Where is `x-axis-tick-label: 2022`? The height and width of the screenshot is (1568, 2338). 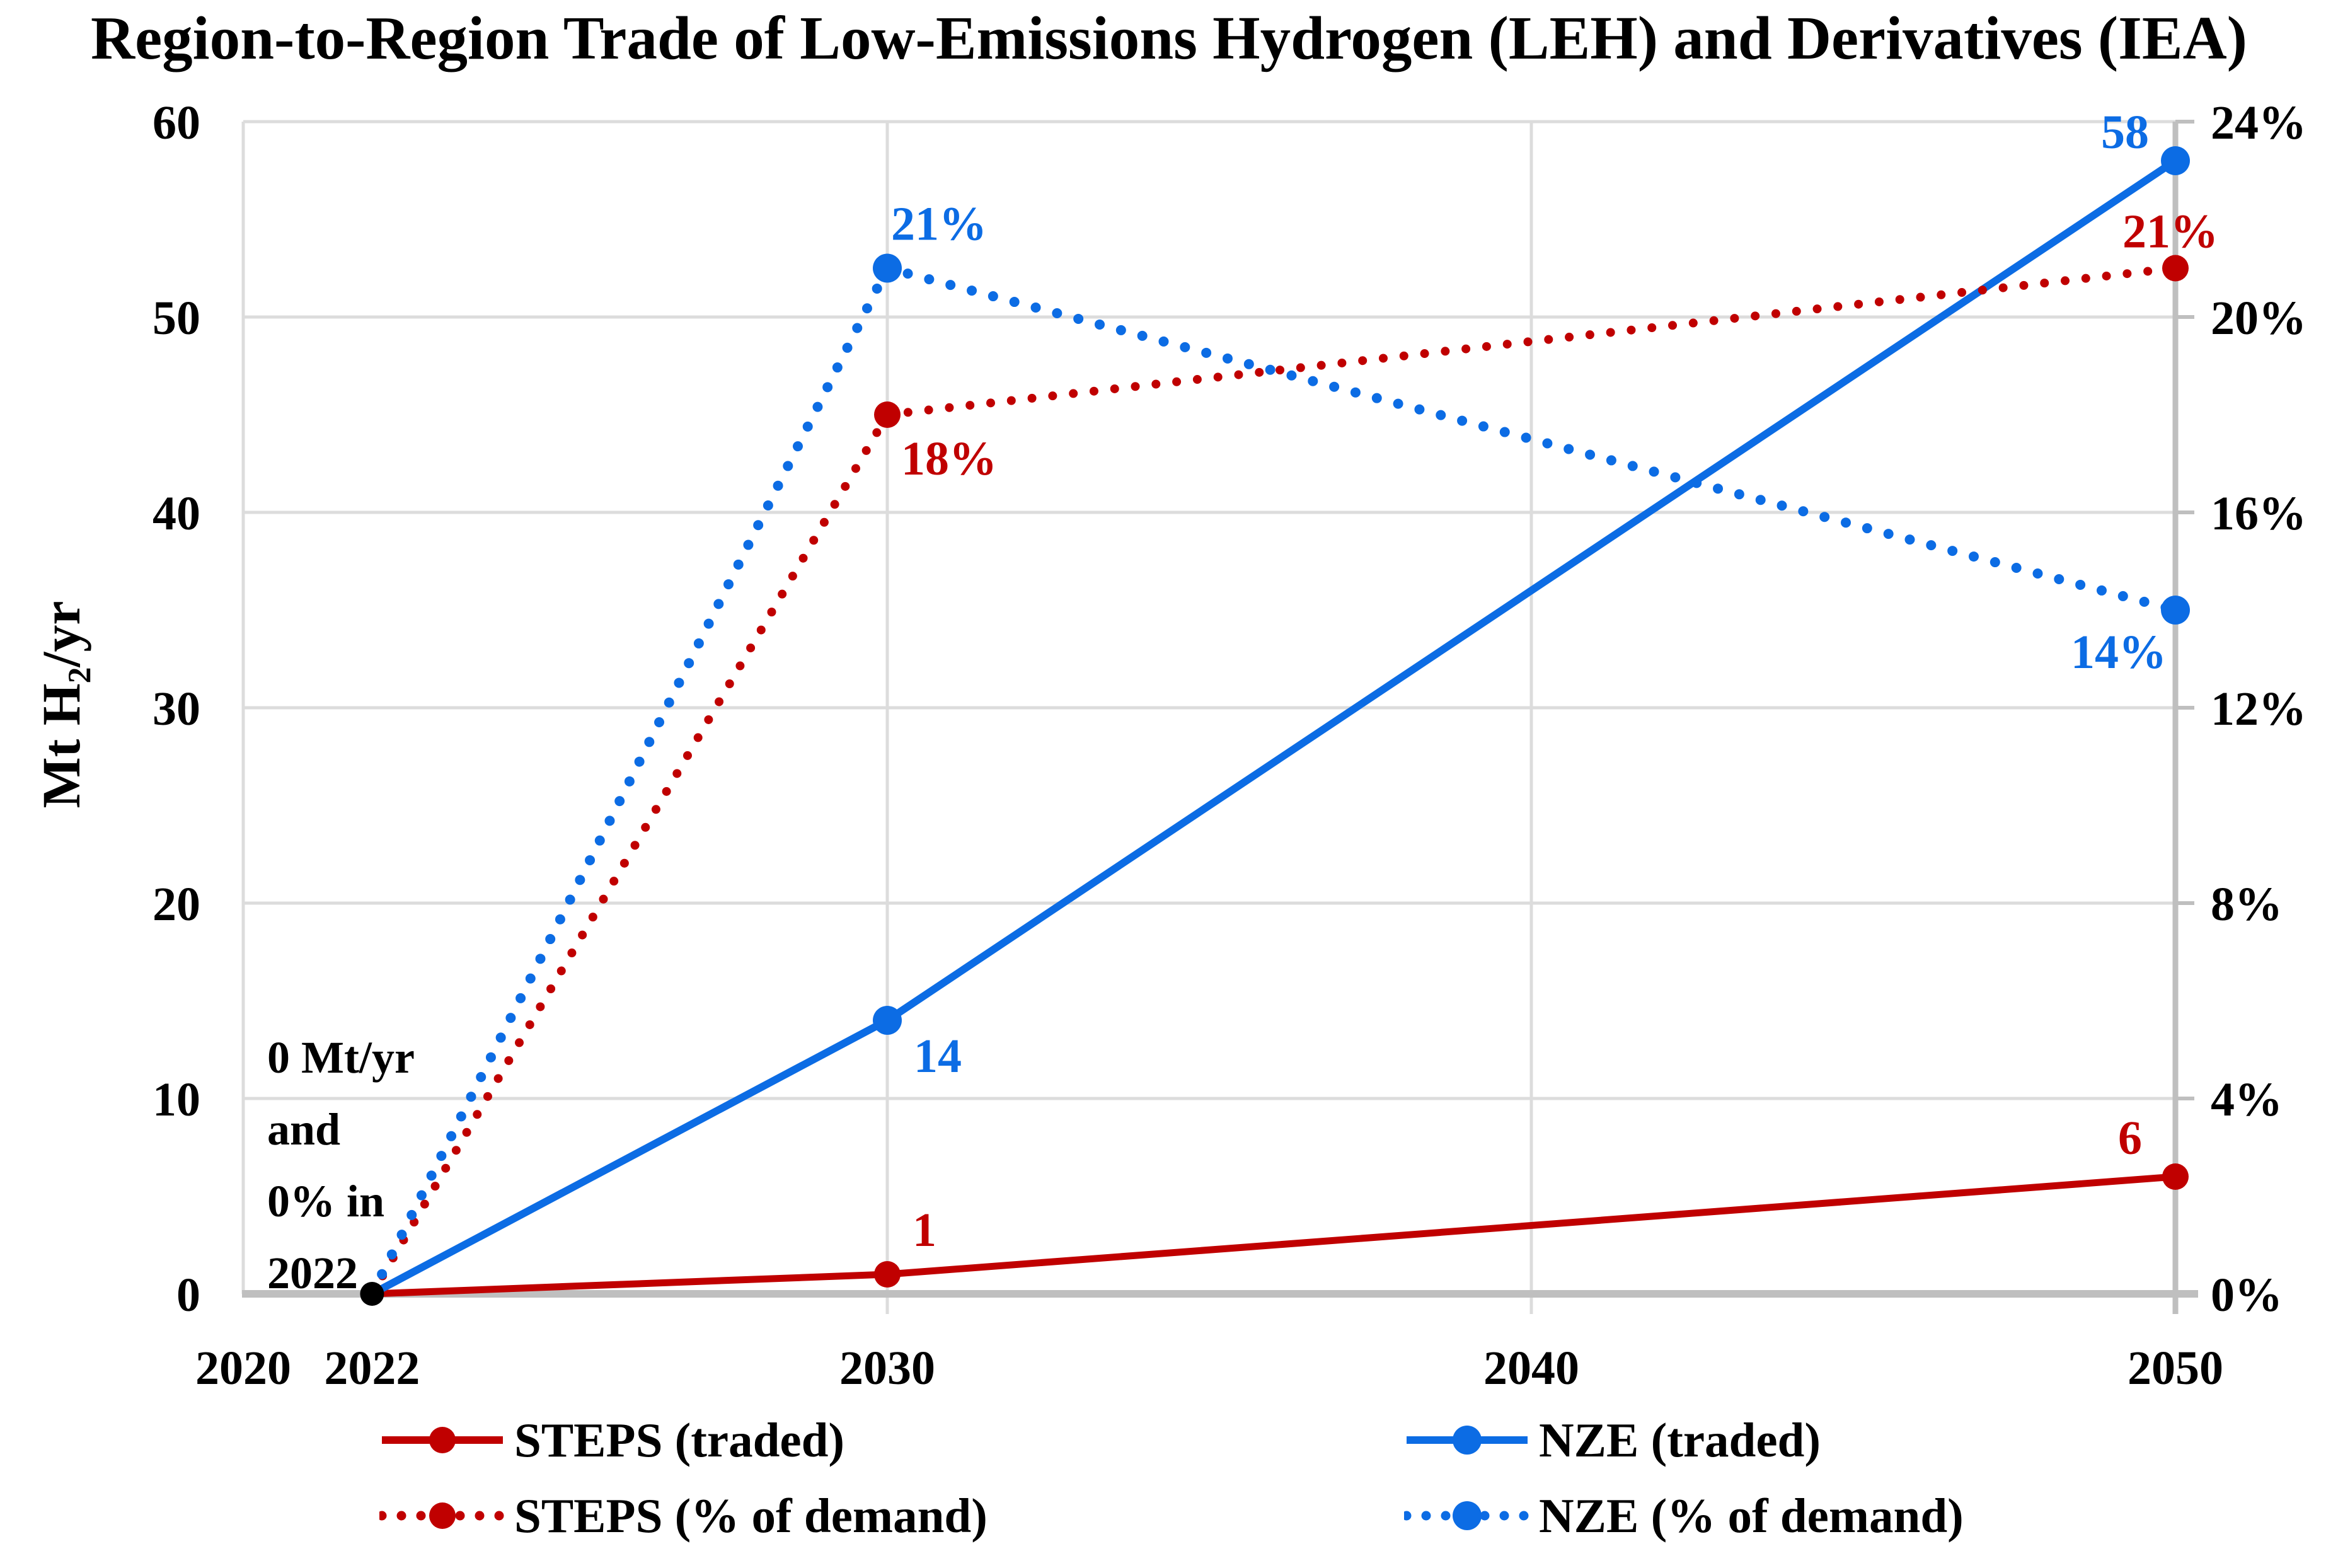
x-axis-tick-label: 2022 is located at coordinates (372, 1368).